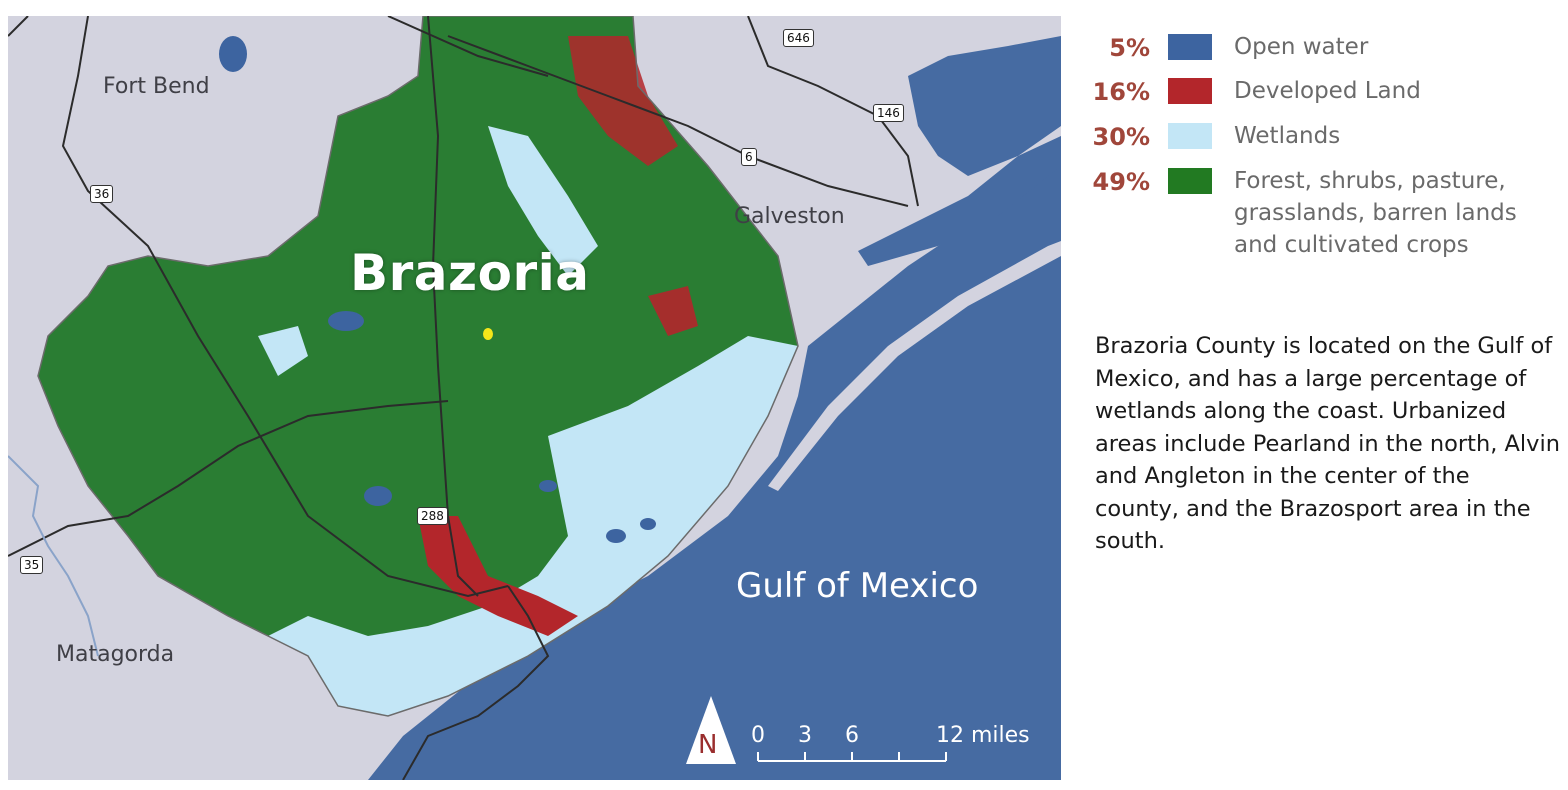 This screenshot has height=790, width=1568. I want to click on galveston-bay, so click(959, 201).